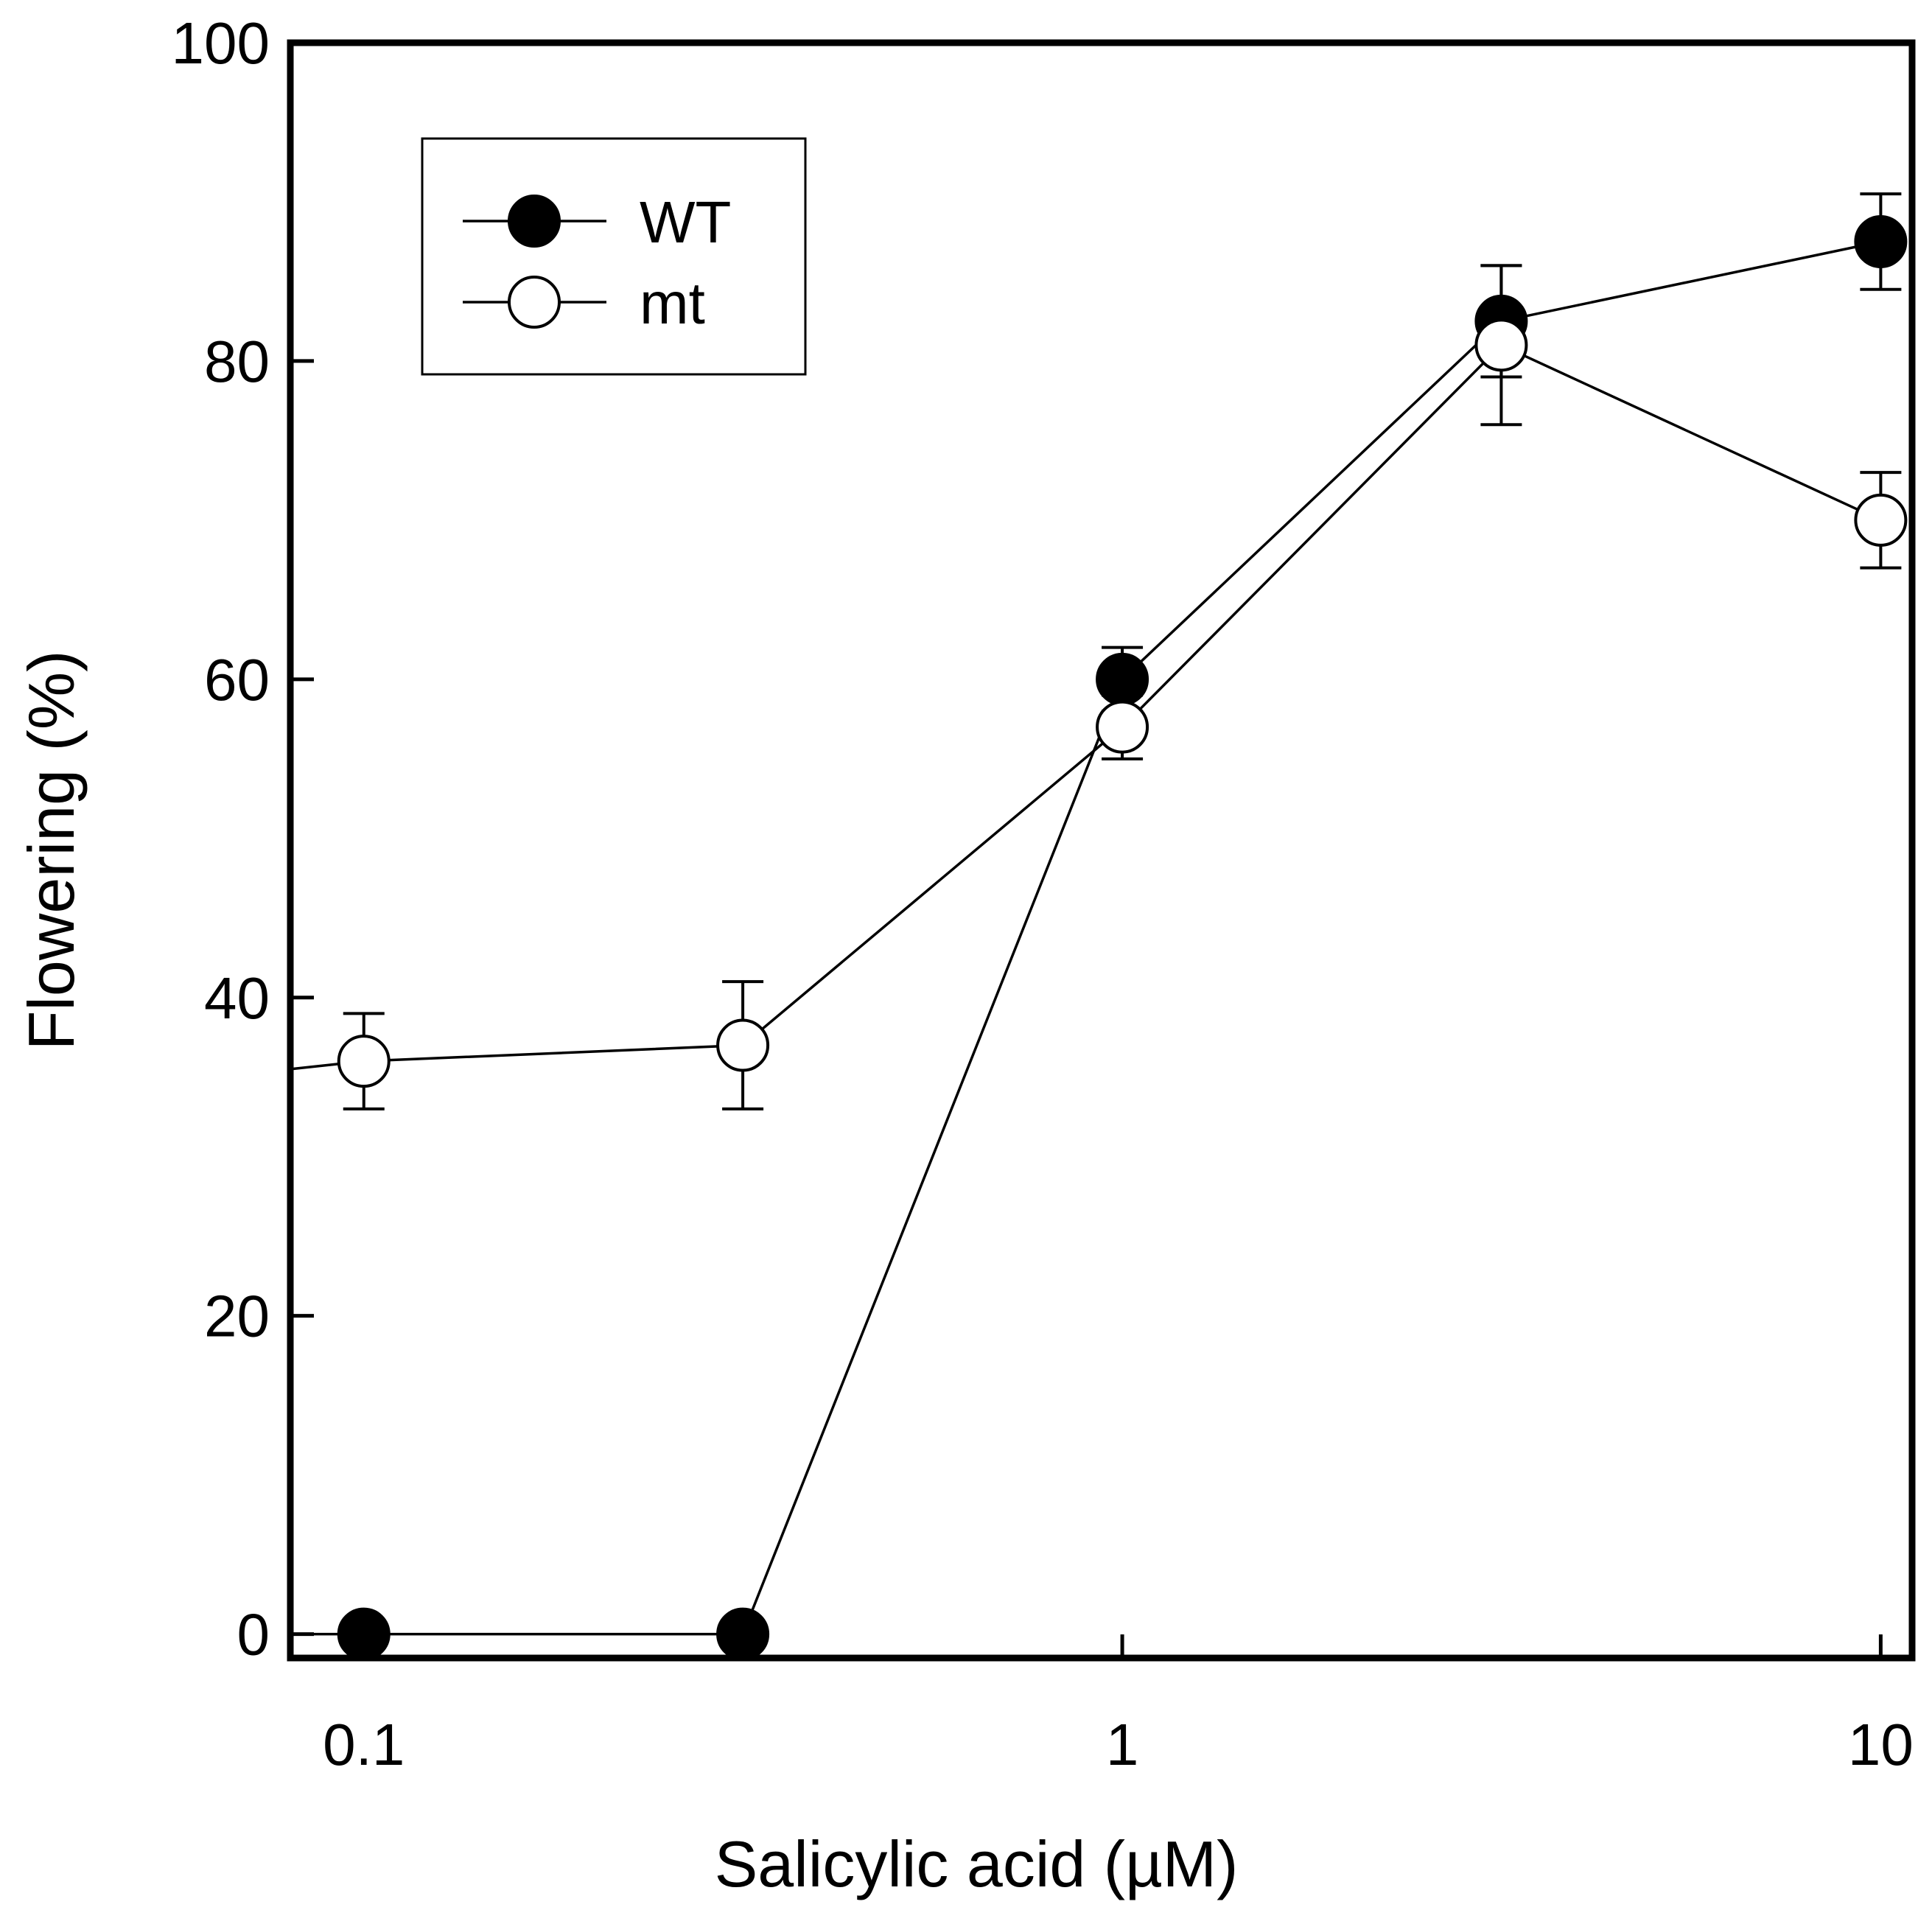 The image size is (1932, 1924). I want to click on y-tick-label: 0, so click(253, 1635).